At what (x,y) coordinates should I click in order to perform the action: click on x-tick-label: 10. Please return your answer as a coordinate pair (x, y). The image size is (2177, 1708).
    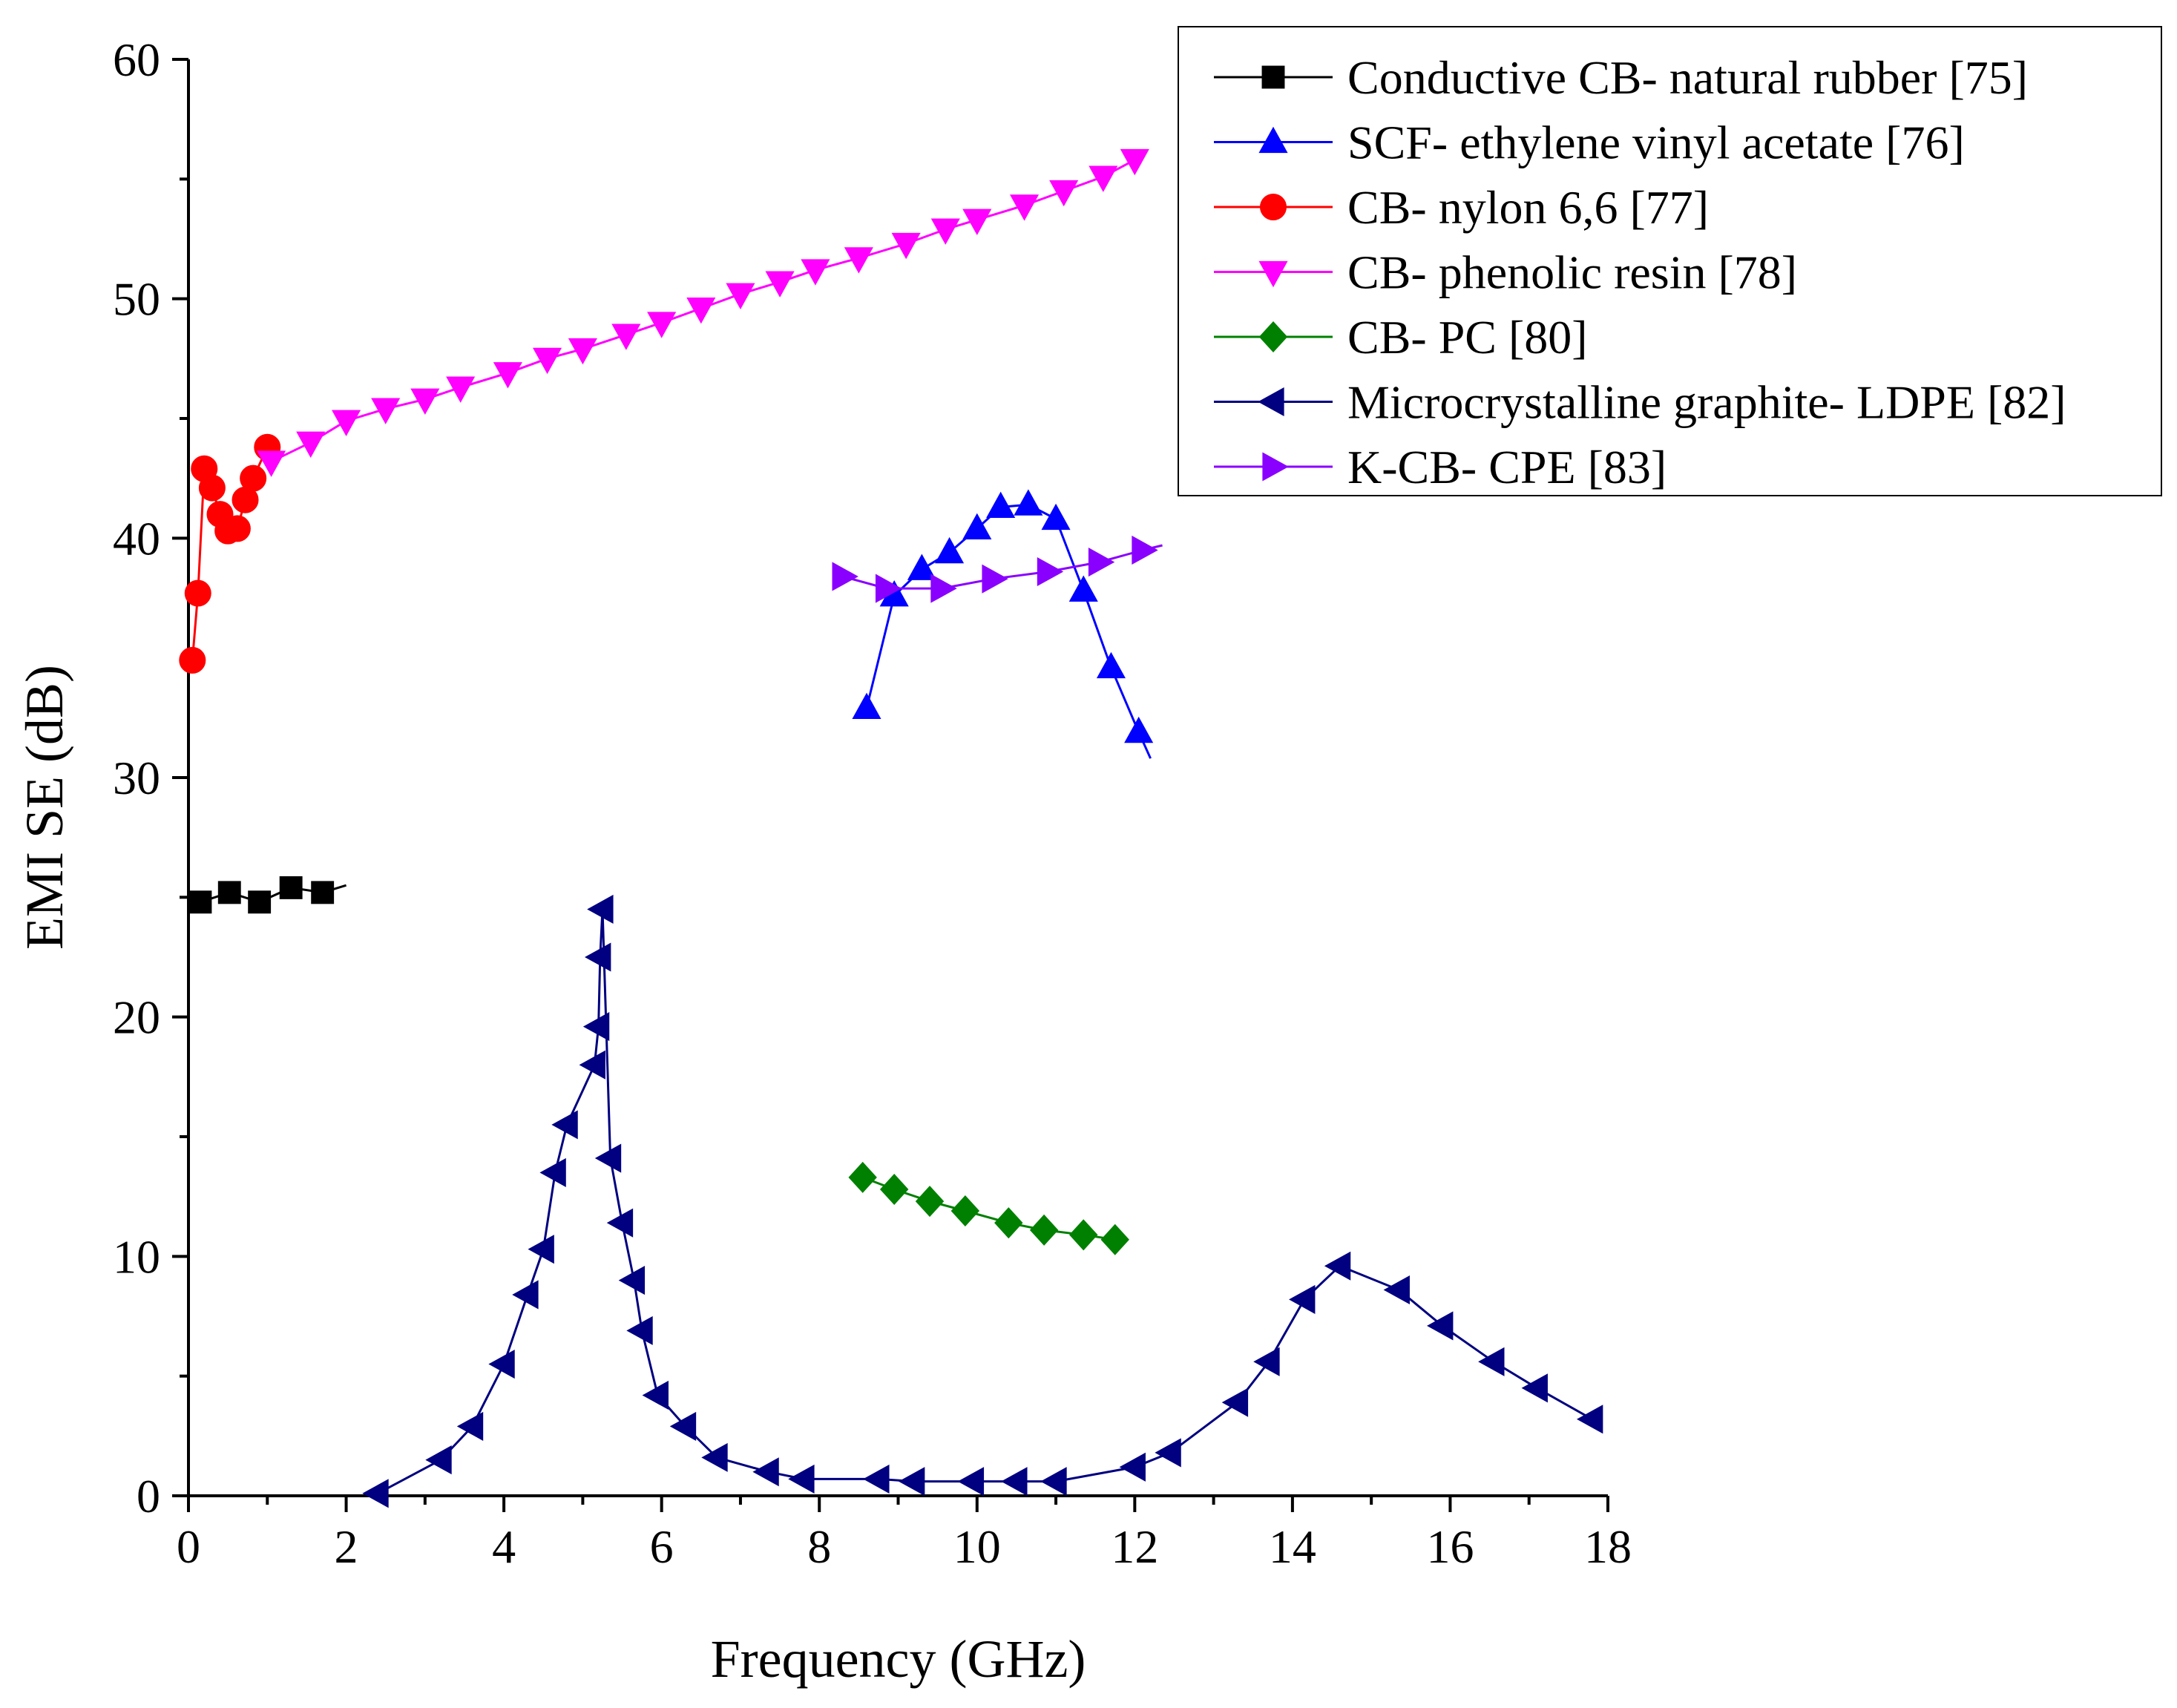
    Looking at the image, I should click on (977, 1546).